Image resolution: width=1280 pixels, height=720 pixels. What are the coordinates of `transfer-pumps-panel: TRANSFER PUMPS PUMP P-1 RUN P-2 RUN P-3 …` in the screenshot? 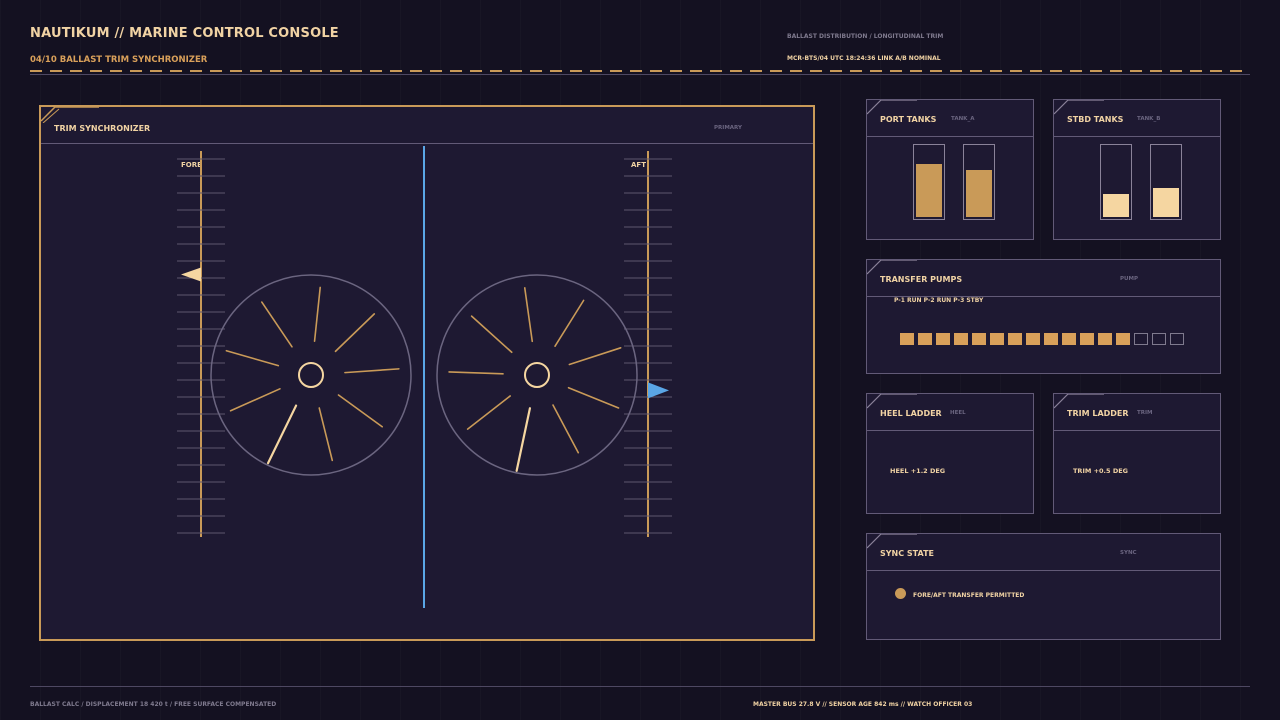 It's located at (1043, 316).